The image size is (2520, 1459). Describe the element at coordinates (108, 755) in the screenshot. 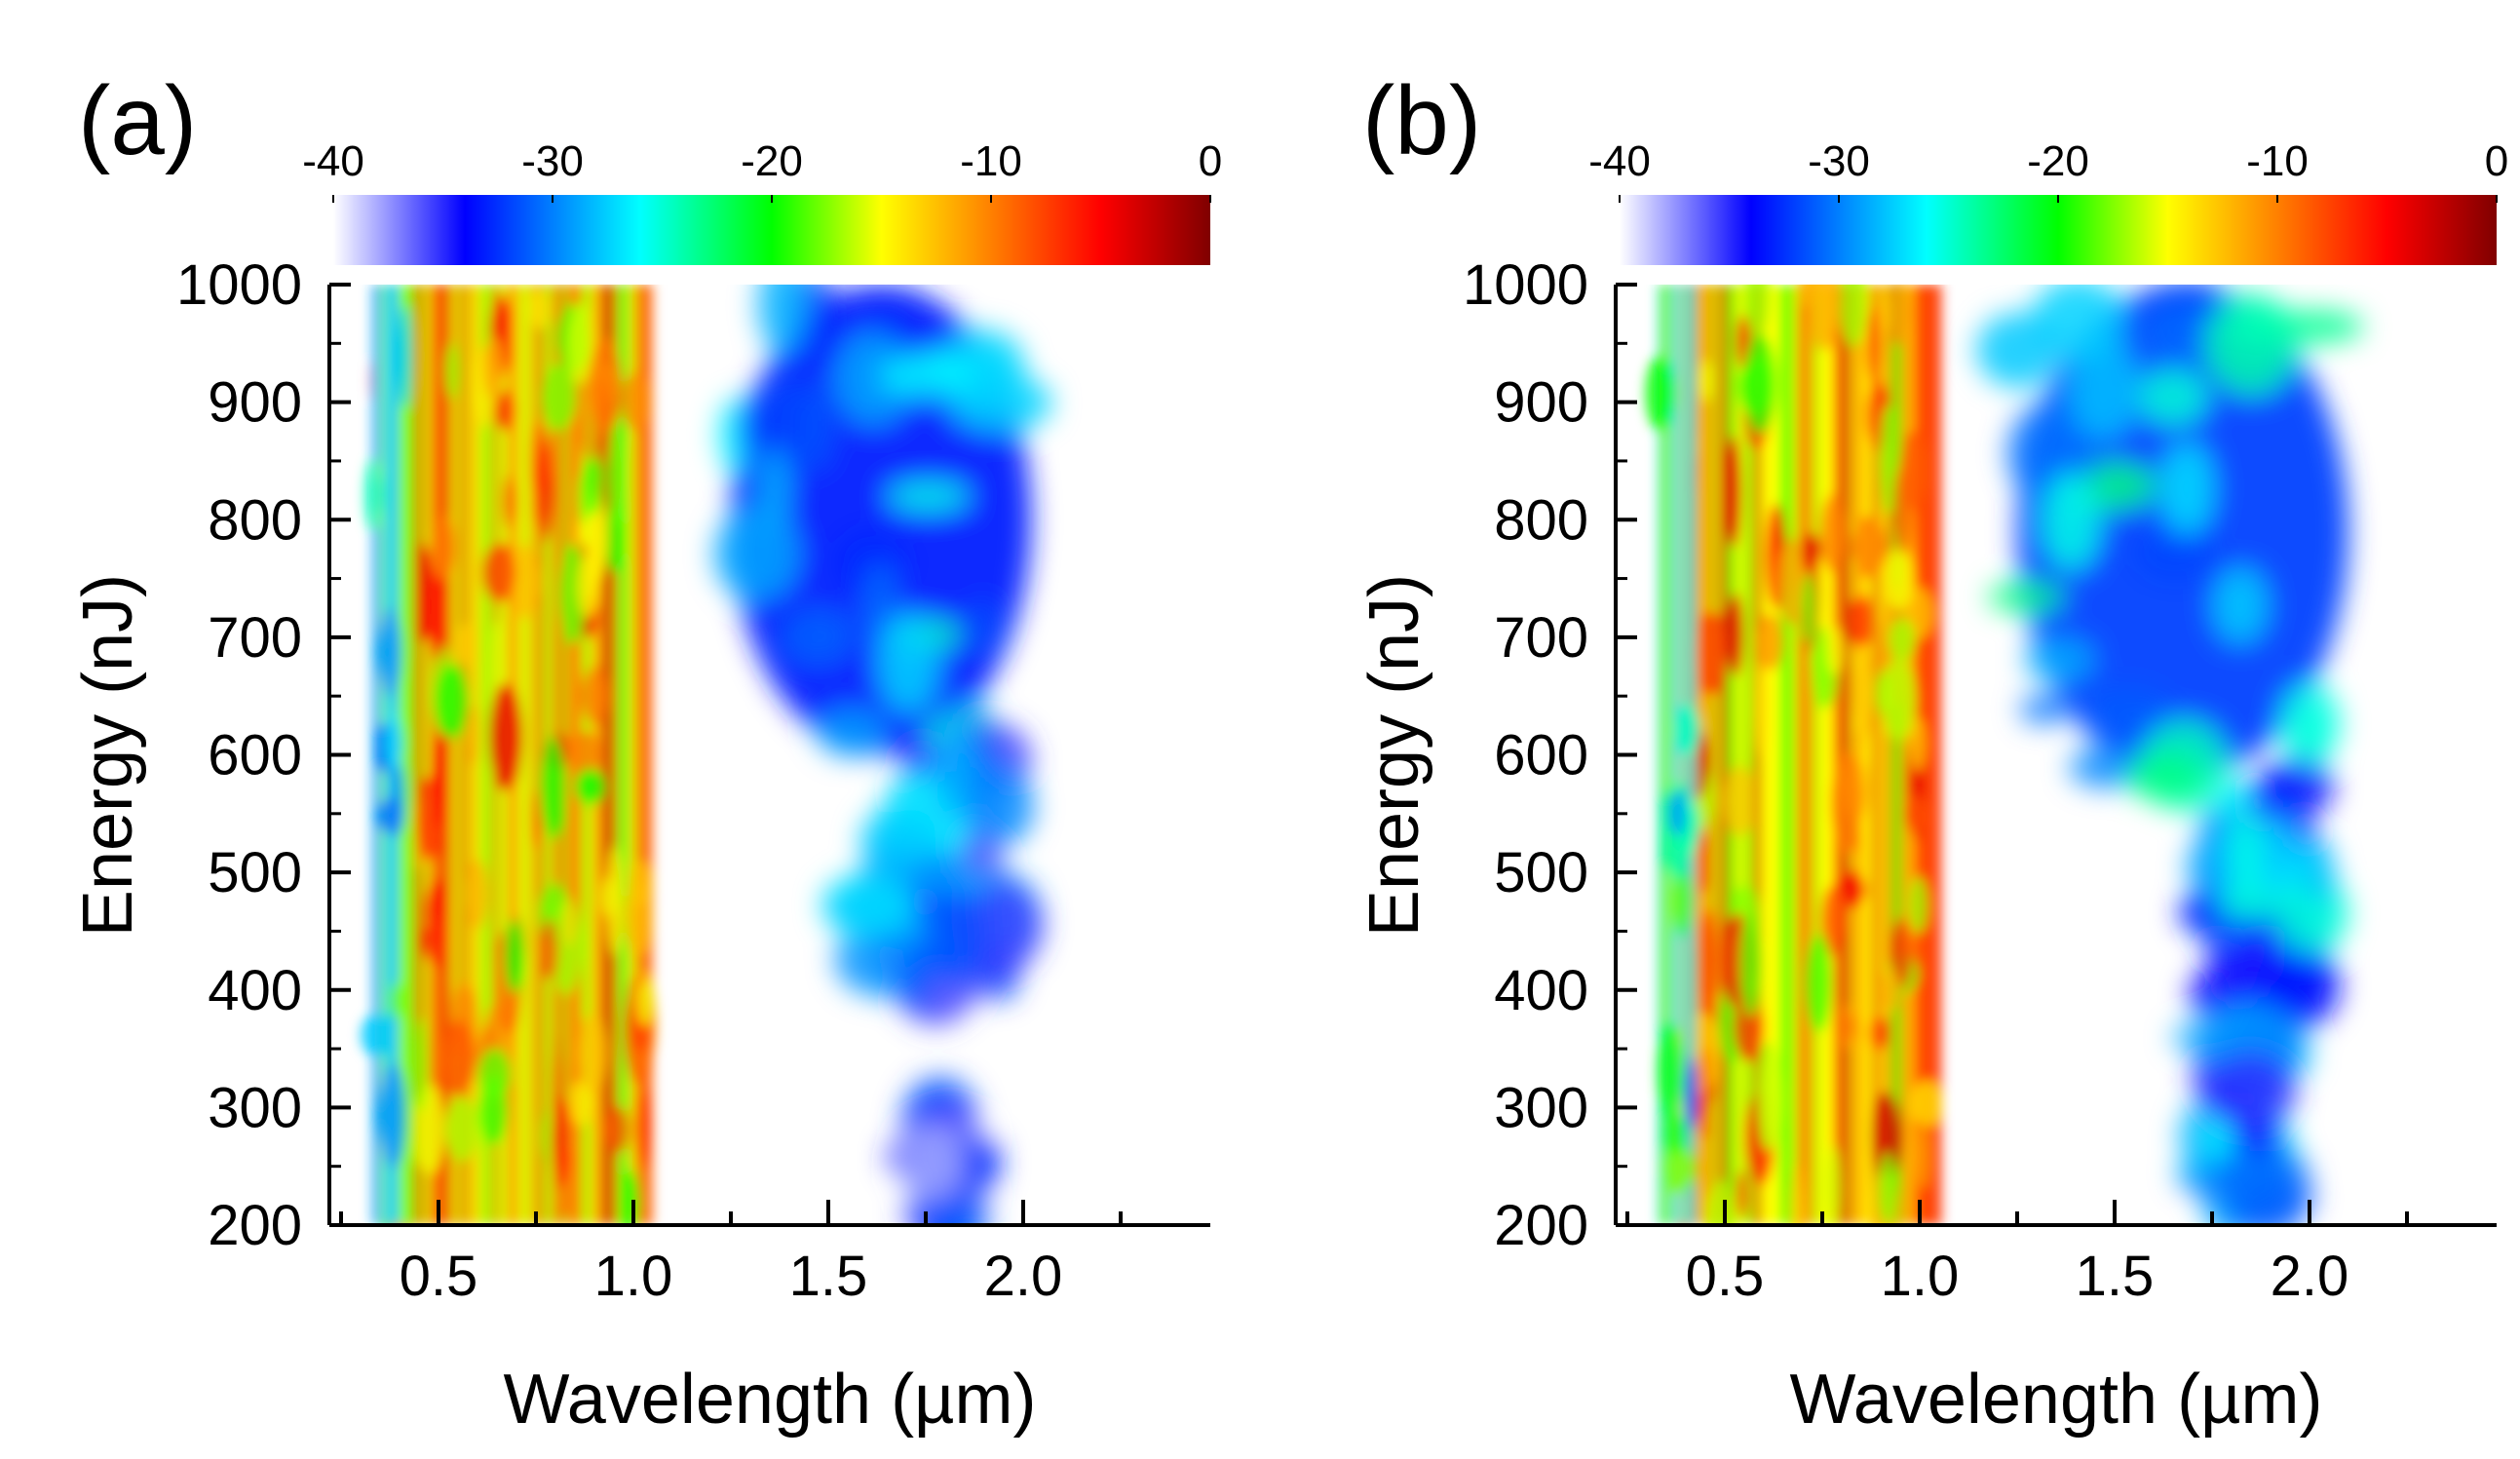

I see `y-axis-label: Energy (nJ)` at that location.